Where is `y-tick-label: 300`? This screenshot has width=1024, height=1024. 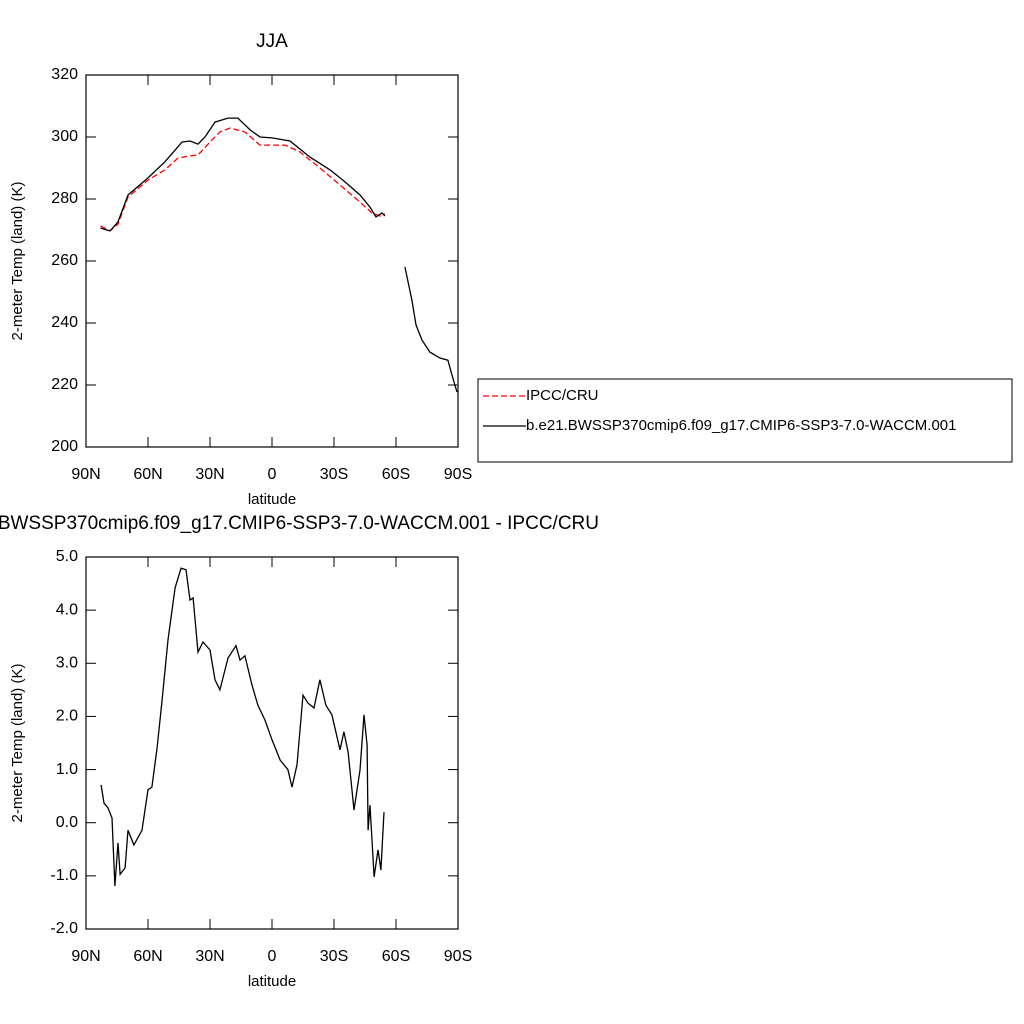 y-tick-label: 300 is located at coordinates (64, 136).